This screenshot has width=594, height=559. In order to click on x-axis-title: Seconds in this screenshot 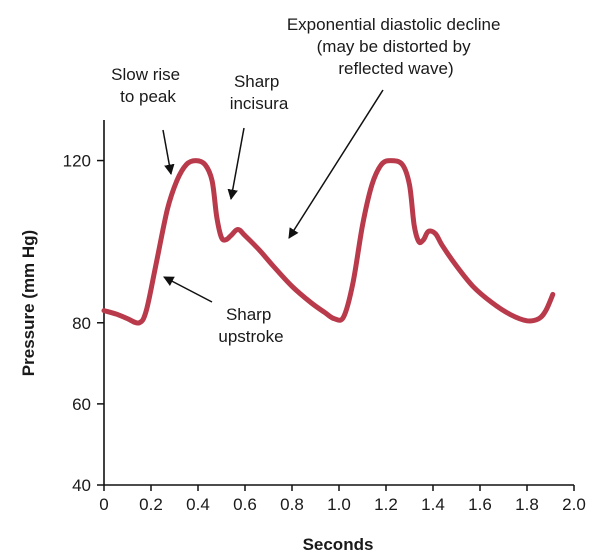, I will do `click(338, 544)`.